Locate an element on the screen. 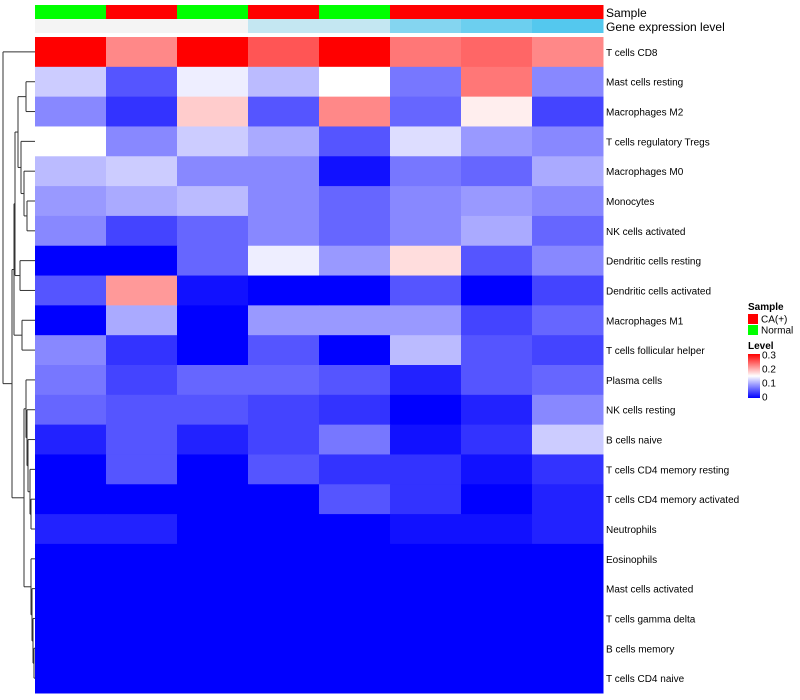 This screenshot has height=700, width=800. row-label: T cells CD4 naive is located at coordinates (645, 679).